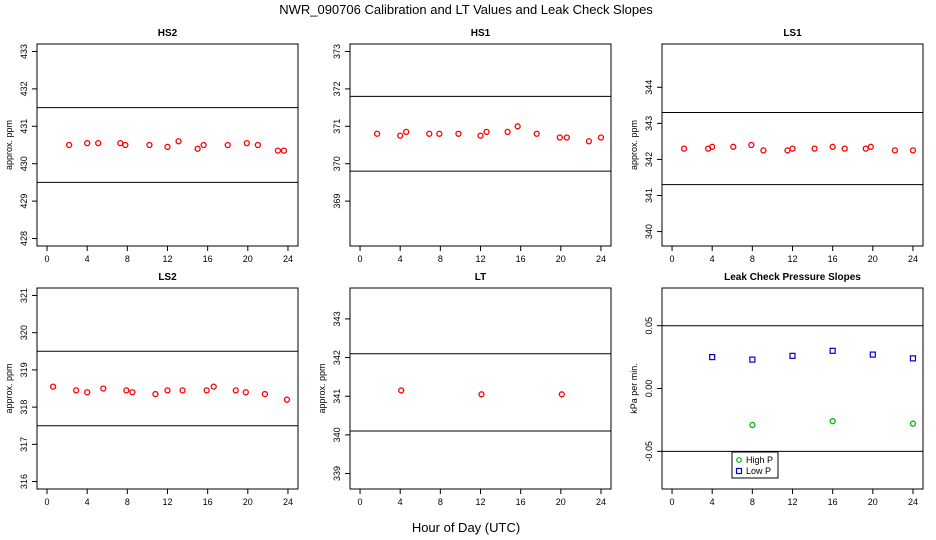 This screenshot has height=540, width=936. Describe the element at coordinates (649, 159) in the screenshot. I see `y-tick-label: 342` at that location.